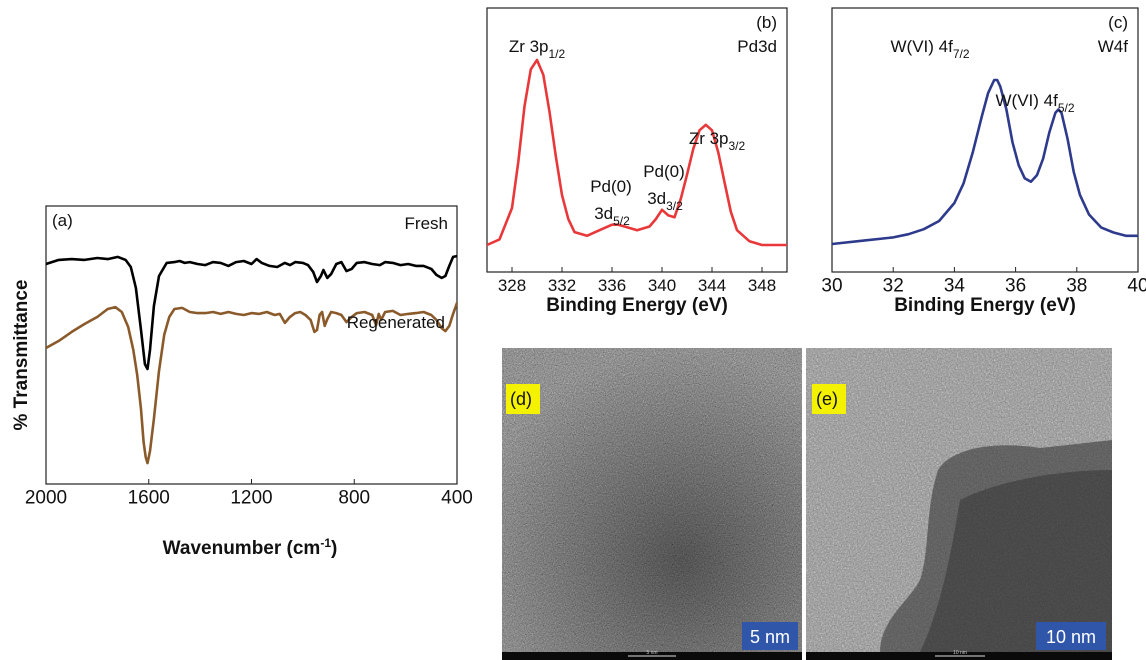  I want to click on panel-c-frame, so click(985, 140).